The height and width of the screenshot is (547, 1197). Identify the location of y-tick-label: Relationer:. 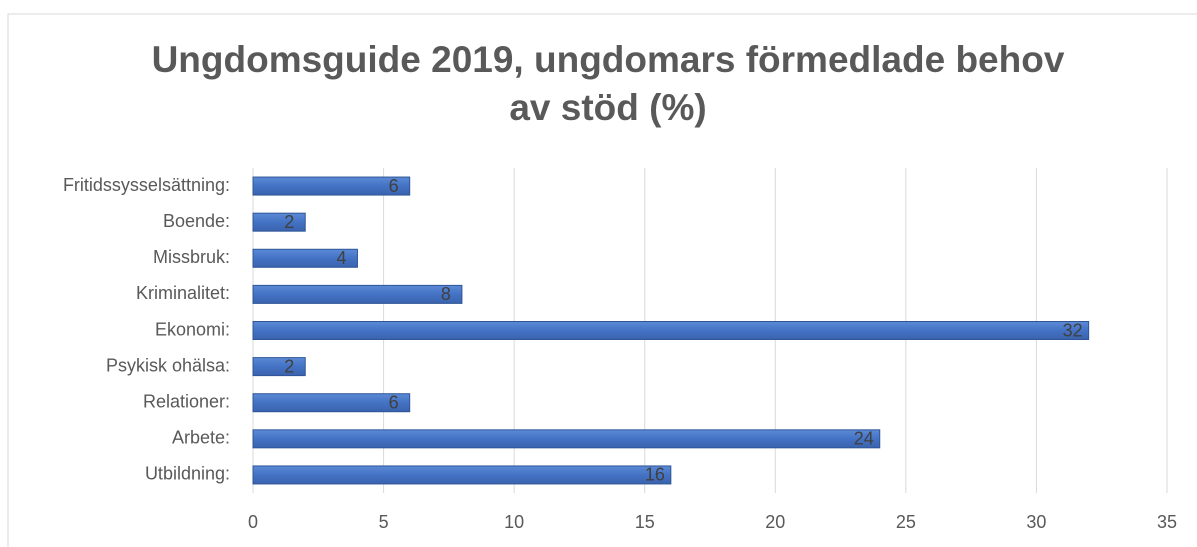
(186, 401).